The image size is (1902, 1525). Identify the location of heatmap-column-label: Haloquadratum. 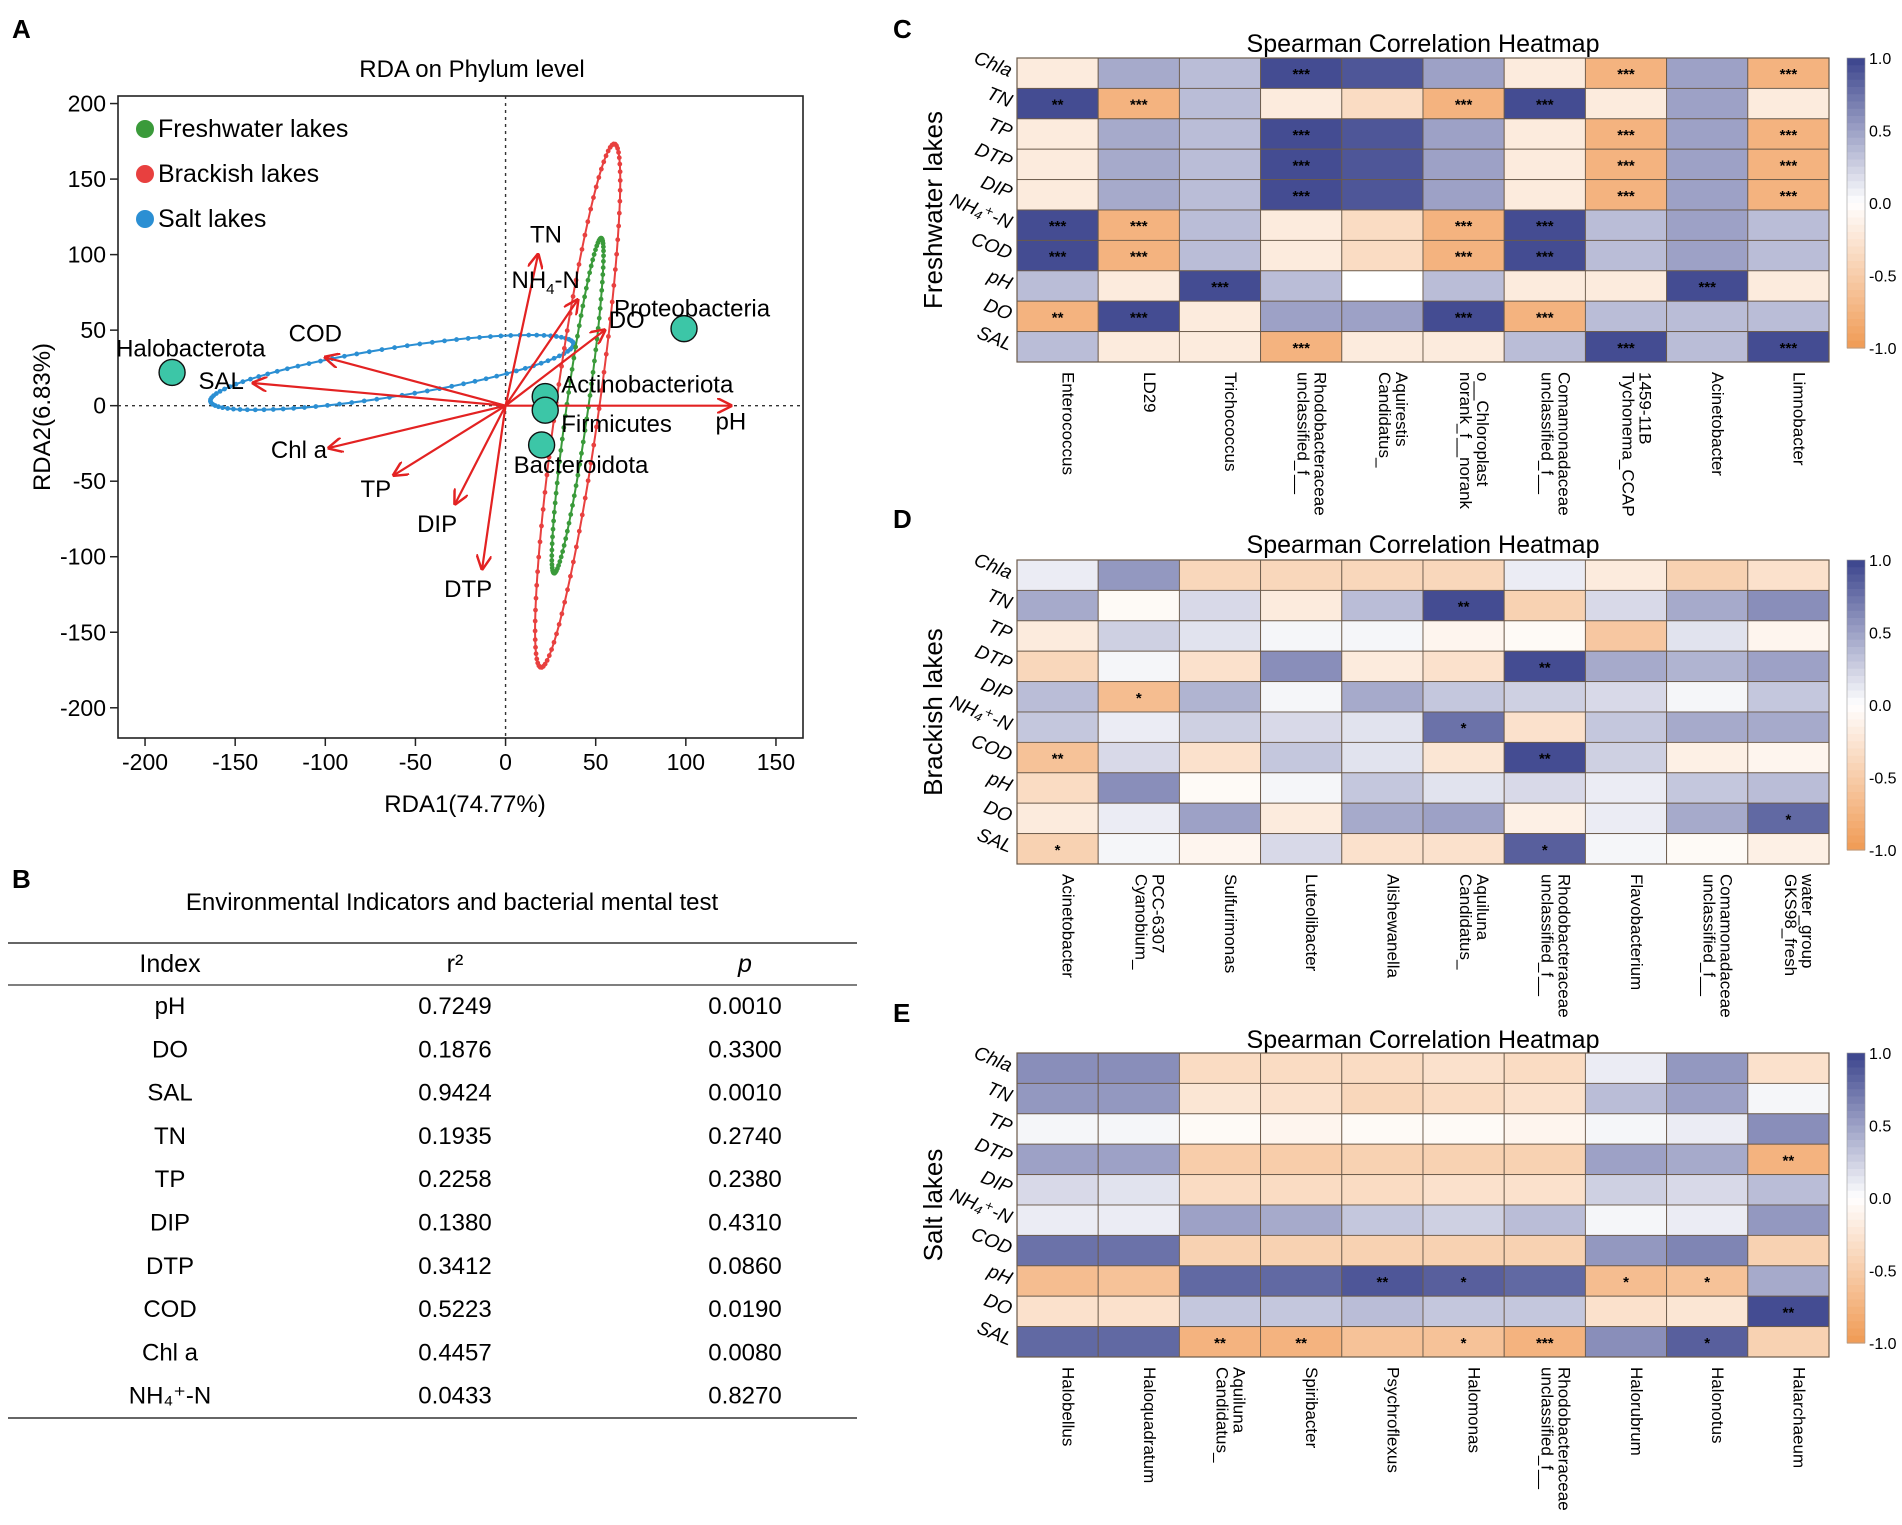
(1149, 1425).